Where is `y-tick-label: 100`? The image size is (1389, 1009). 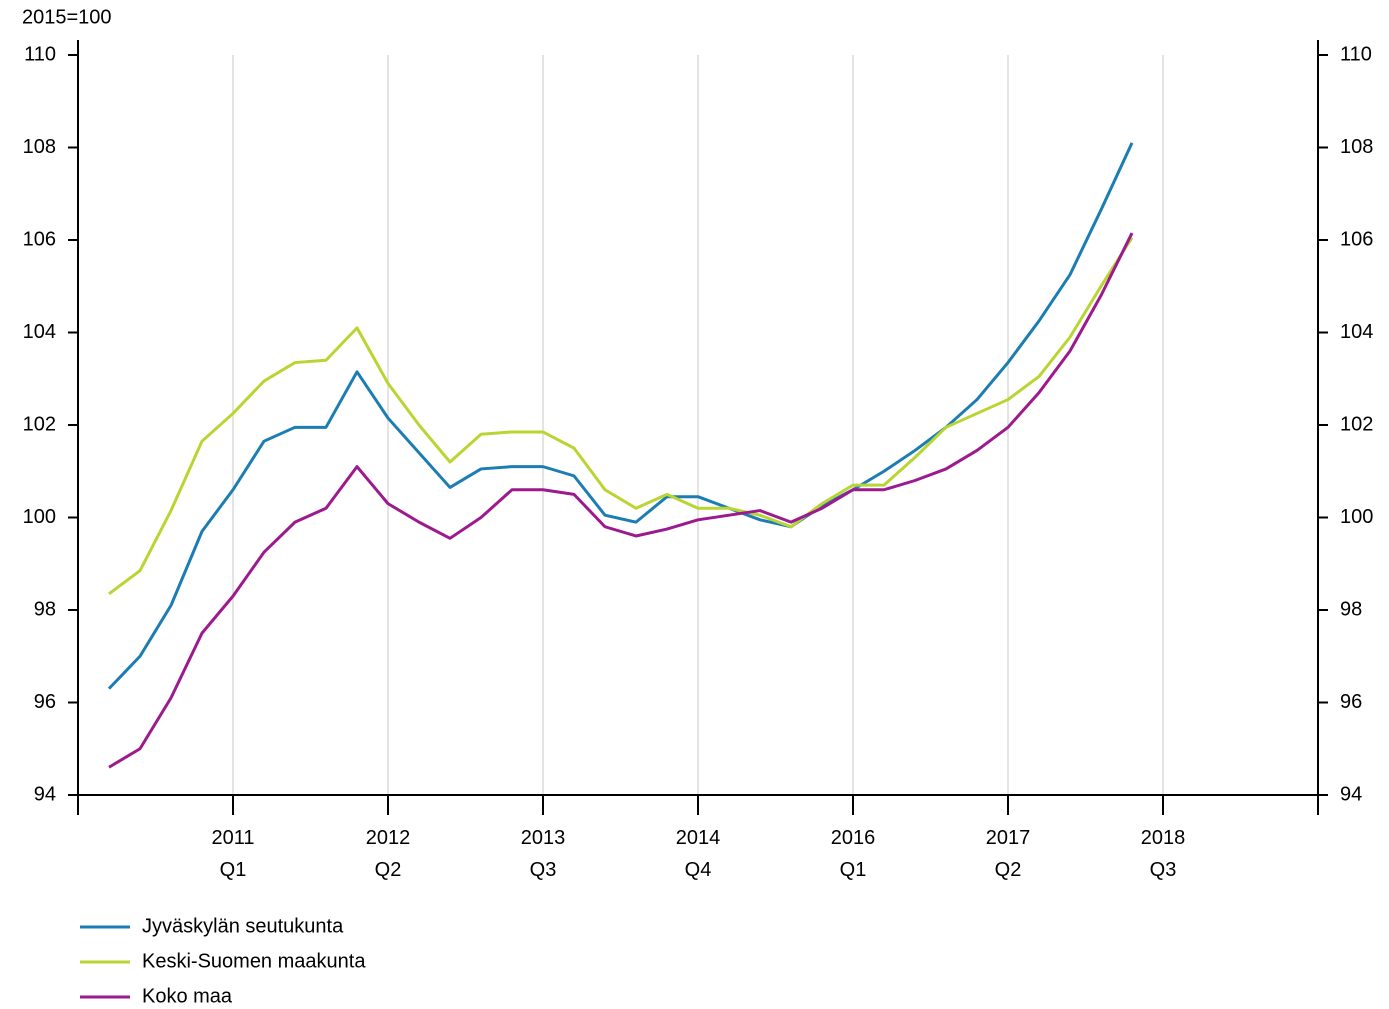 y-tick-label: 100 is located at coordinates (39, 517).